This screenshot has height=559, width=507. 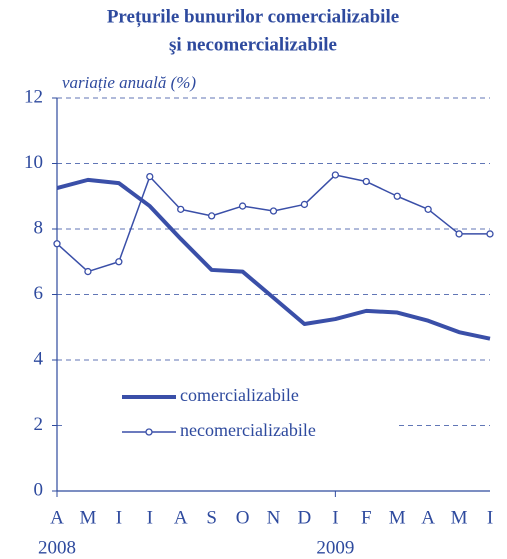 What do you see at coordinates (39, 489) in the screenshot?
I see `y-tick-label: 0` at bounding box center [39, 489].